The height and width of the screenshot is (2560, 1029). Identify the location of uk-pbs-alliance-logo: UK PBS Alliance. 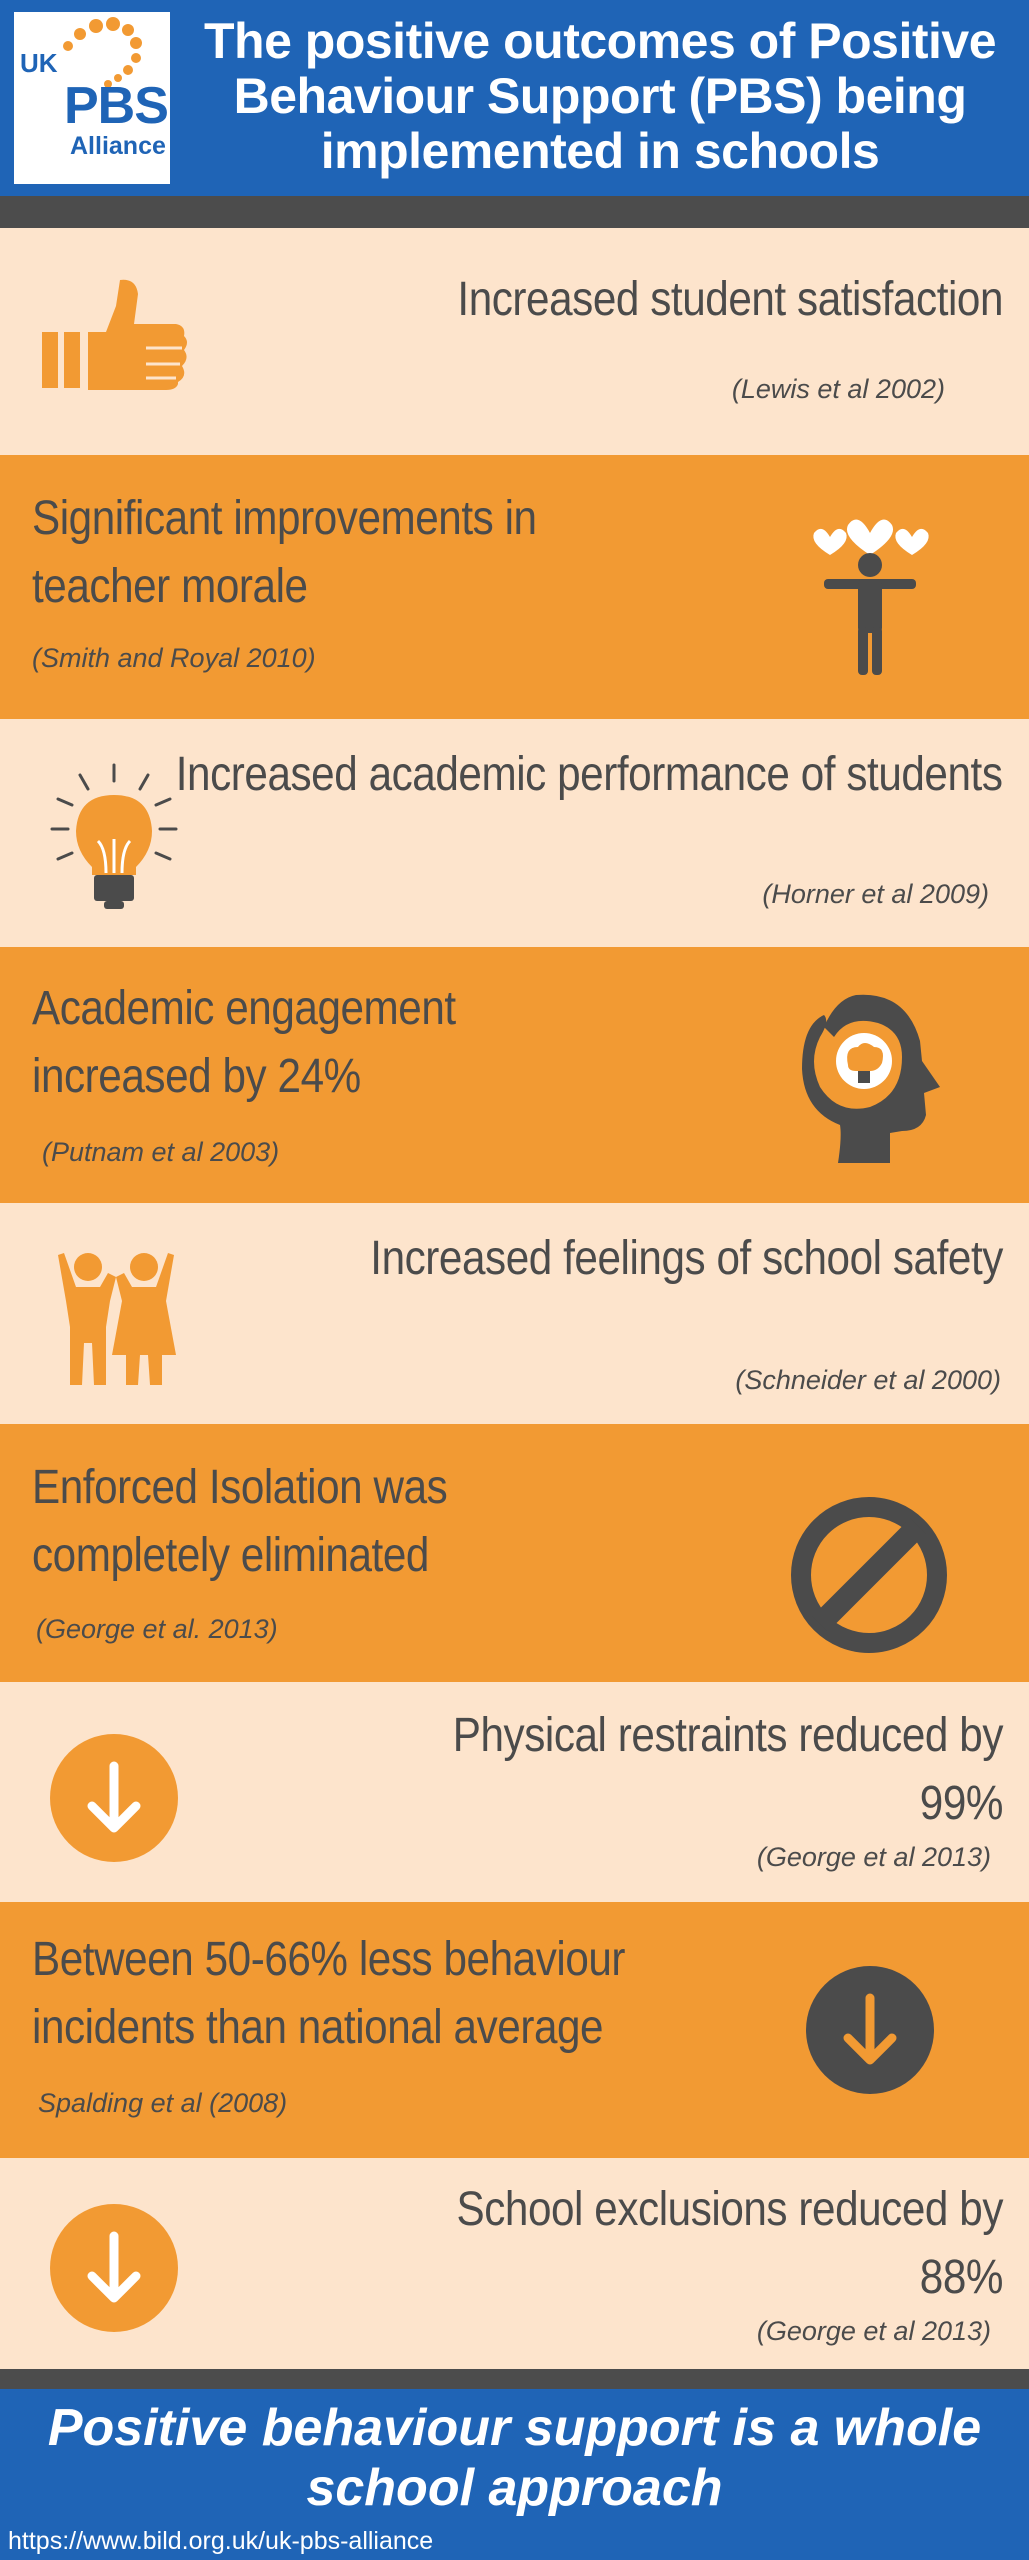
(92, 98).